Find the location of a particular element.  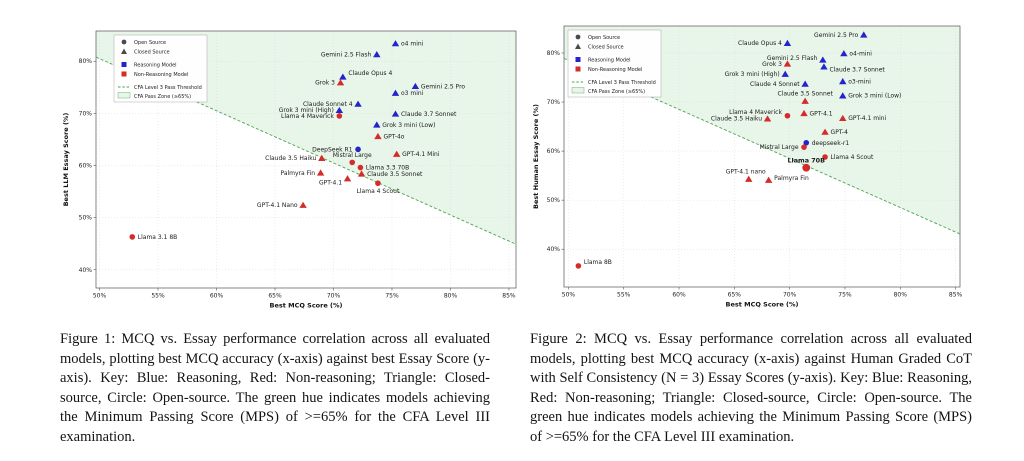

x-axis-label: Best MCQ Score (%) is located at coordinates (306, 306).